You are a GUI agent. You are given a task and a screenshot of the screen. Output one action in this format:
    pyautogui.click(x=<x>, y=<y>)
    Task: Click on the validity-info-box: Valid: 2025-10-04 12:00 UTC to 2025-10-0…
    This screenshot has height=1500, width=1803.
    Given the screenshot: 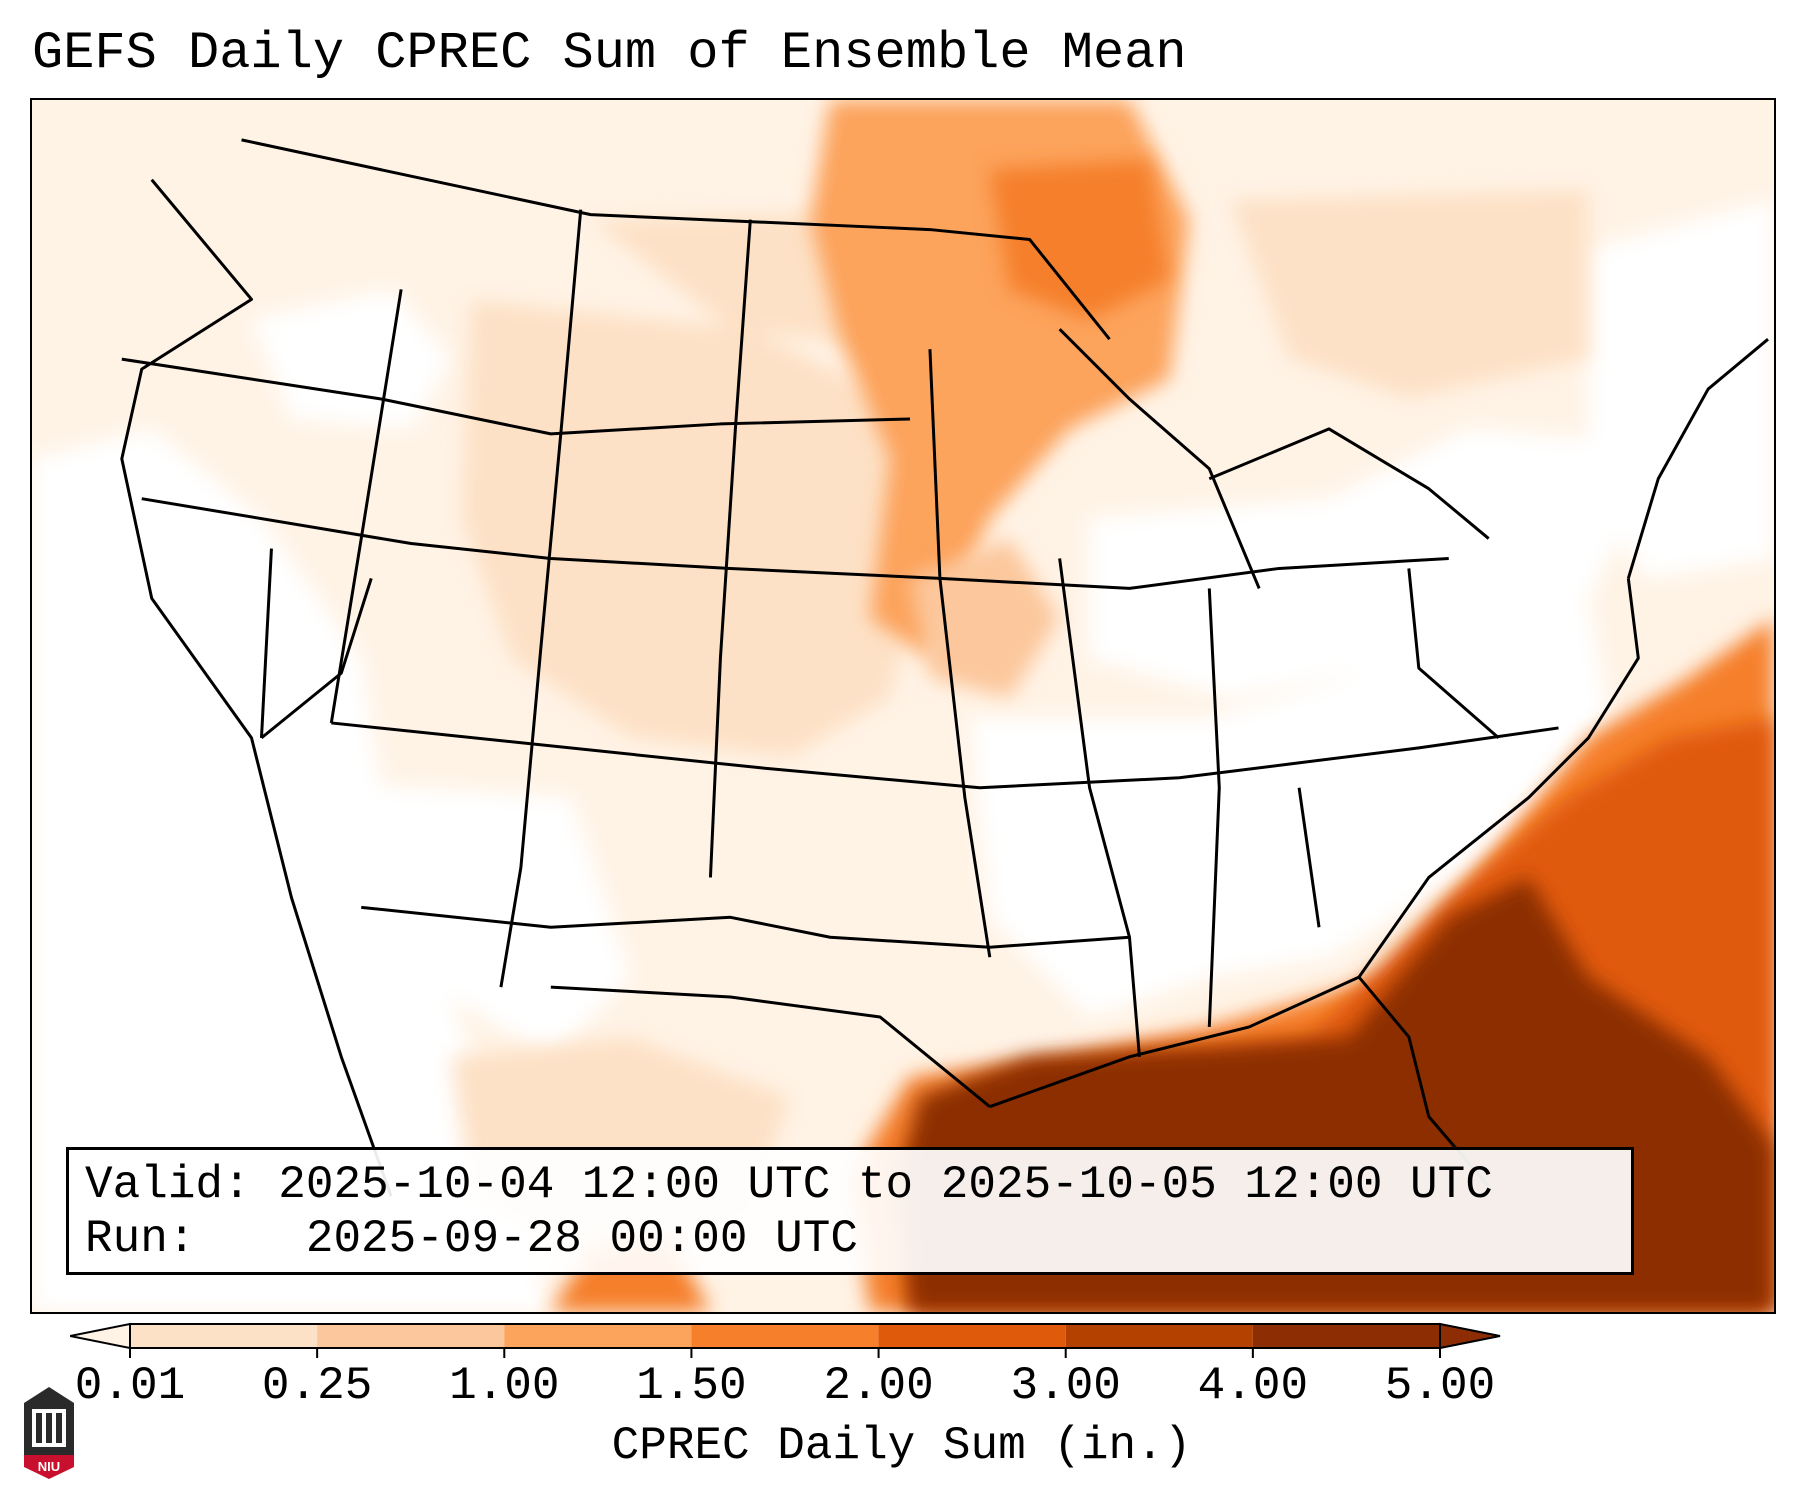 What is the action you would take?
    pyautogui.click(x=850, y=1211)
    